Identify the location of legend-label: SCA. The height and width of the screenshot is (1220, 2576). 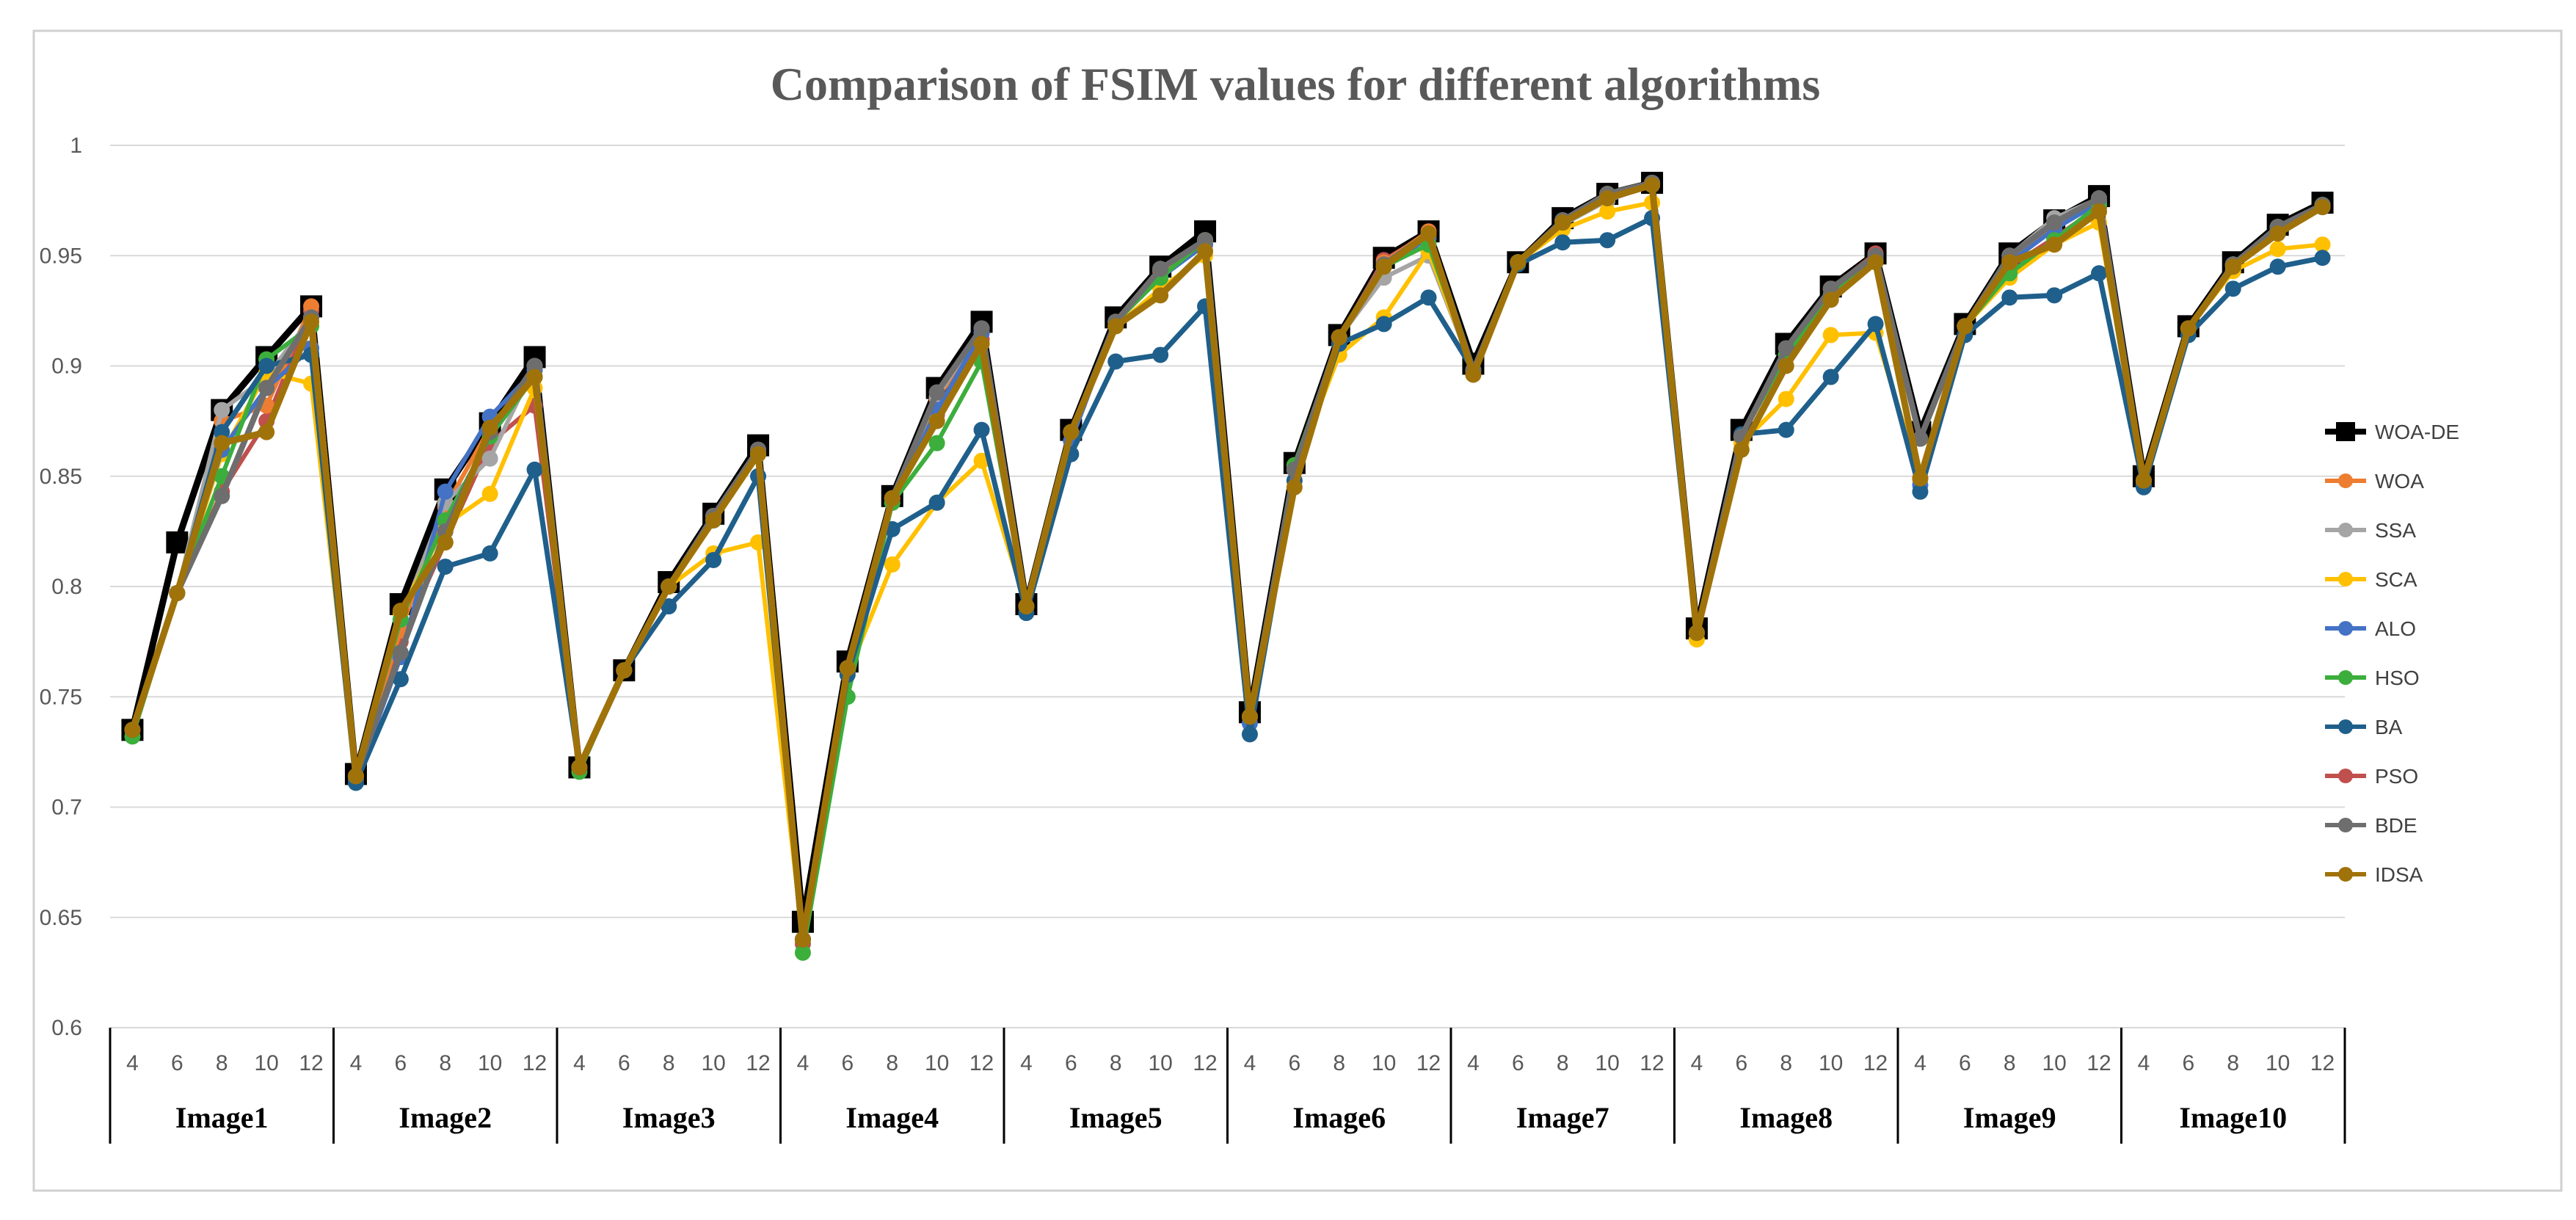
(2396, 579).